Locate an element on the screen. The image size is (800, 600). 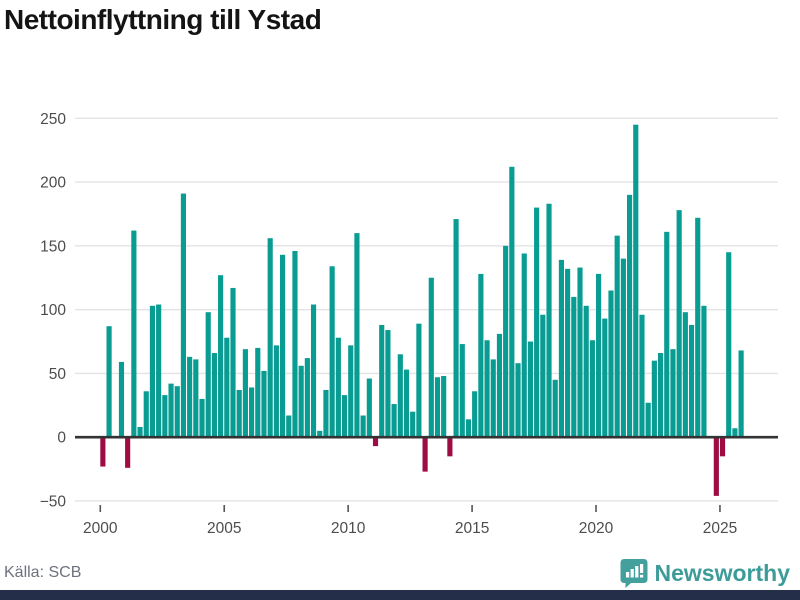
x-axis-tick-label: 2025 is located at coordinates (720, 528).